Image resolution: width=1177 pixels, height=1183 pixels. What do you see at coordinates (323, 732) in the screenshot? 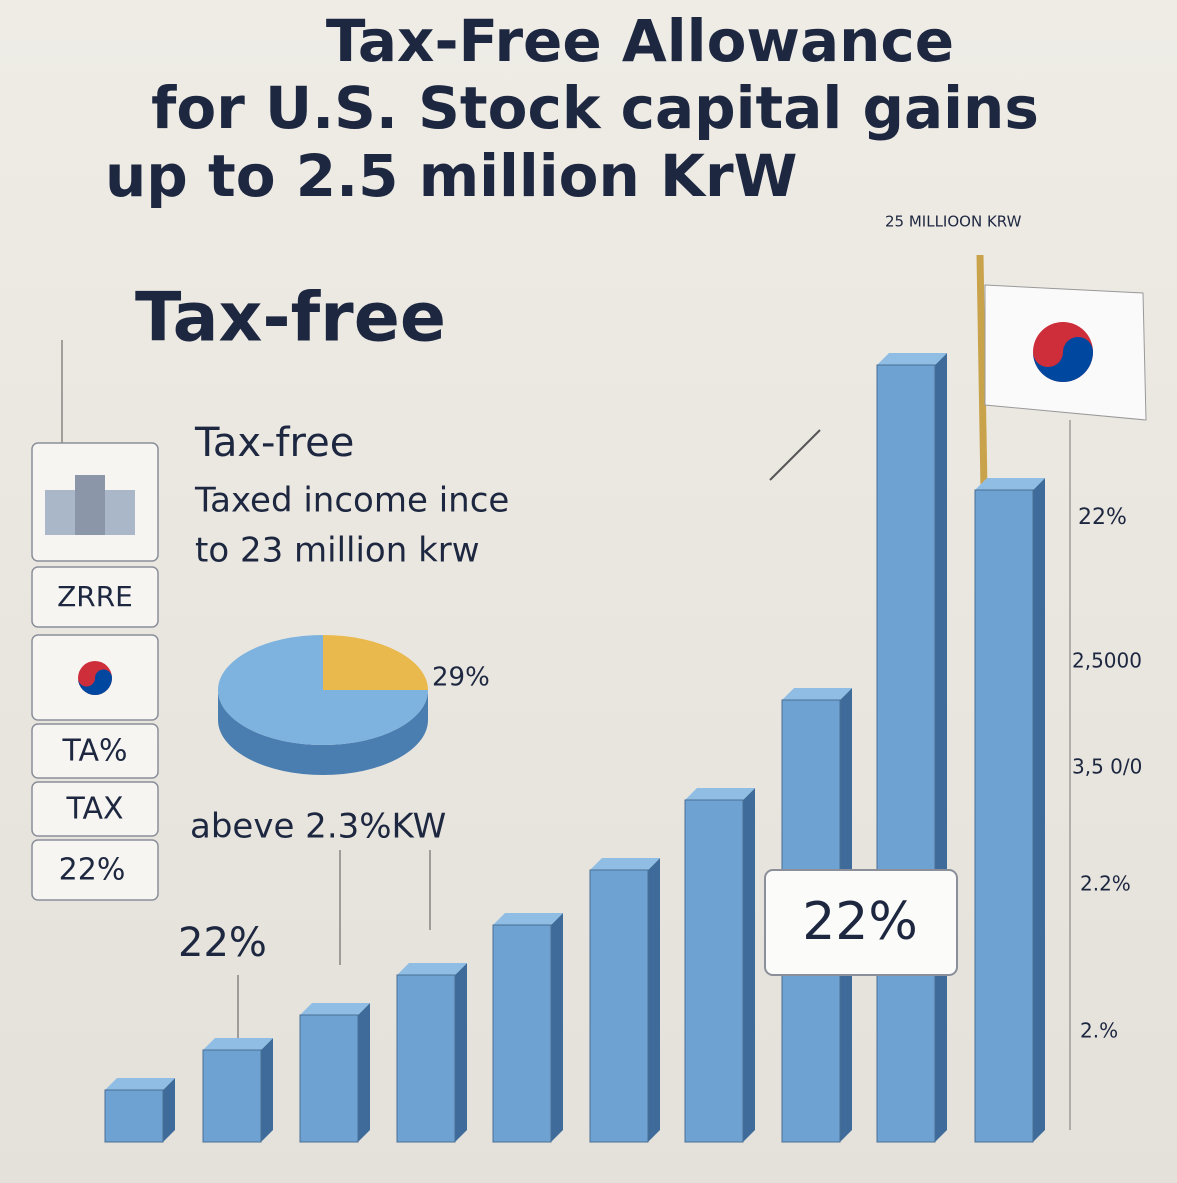
I see `pie-side` at bounding box center [323, 732].